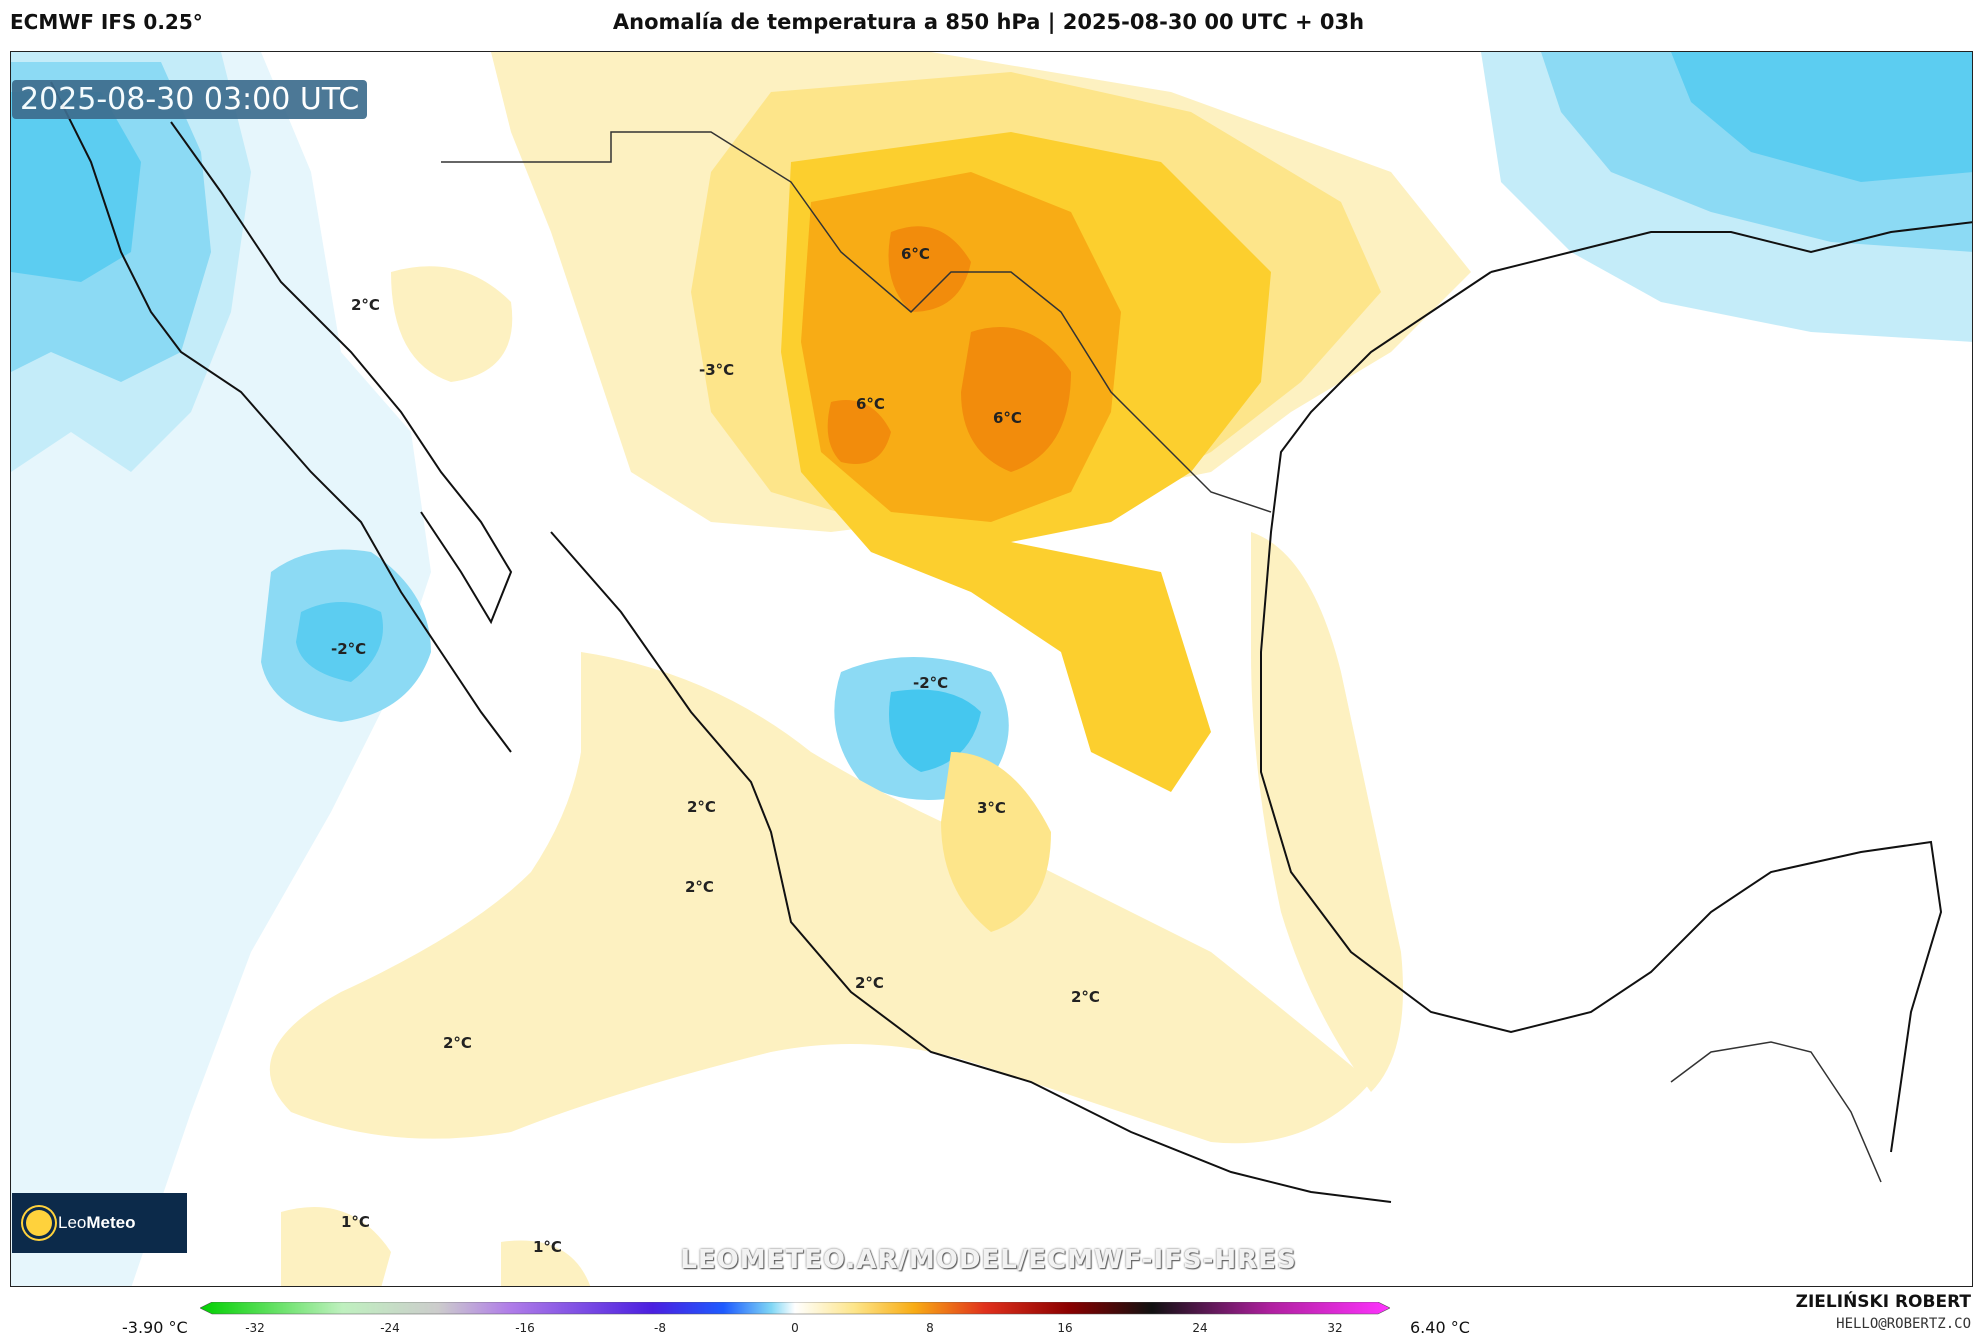 Image resolution: width=1977 pixels, height=1339 pixels. Describe the element at coordinates (701, 807) in the screenshot. I see `label-2c-a: 2°C` at that location.